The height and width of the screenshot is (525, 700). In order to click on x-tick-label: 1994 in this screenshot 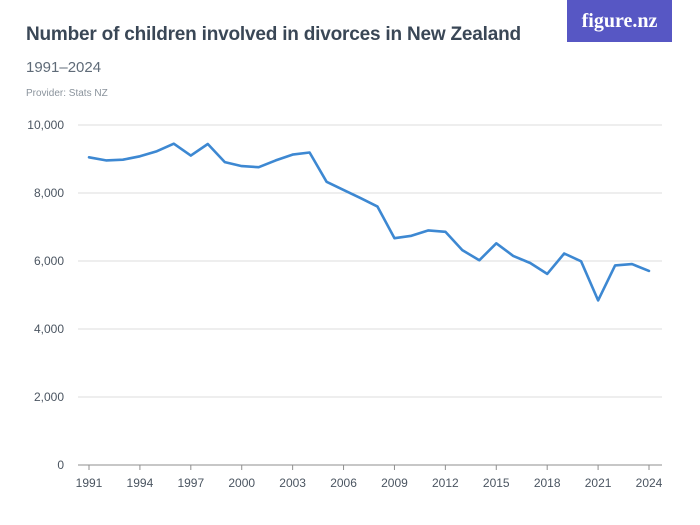, I will do `click(140, 483)`.